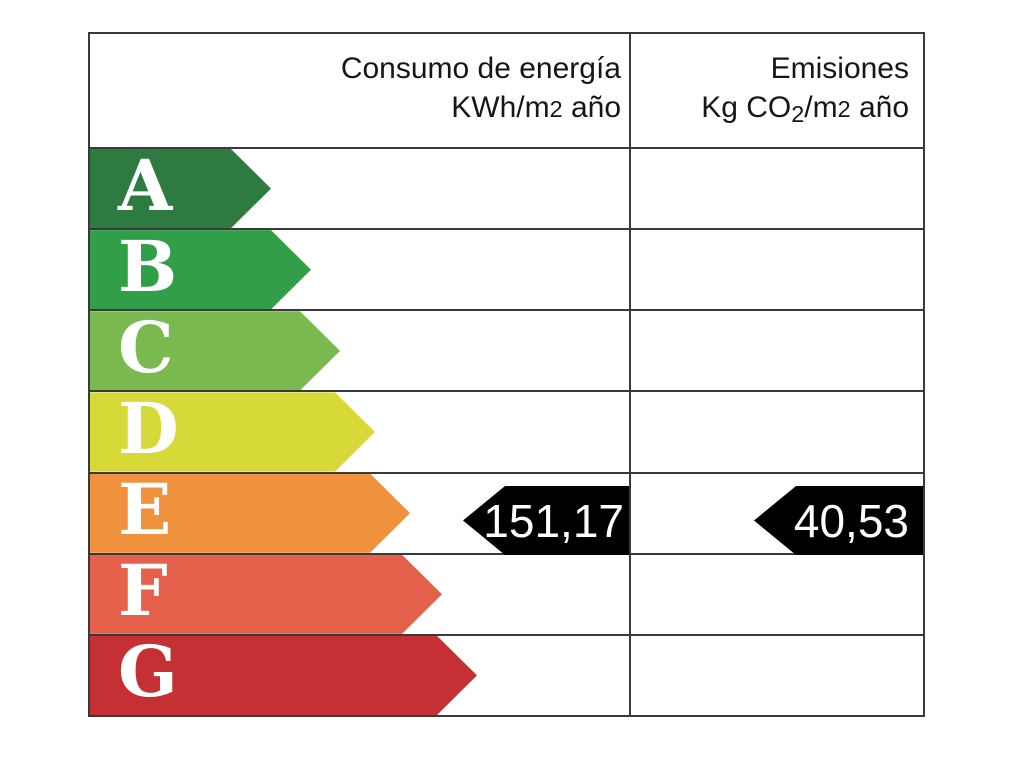 This screenshot has width=1020, height=765. I want to click on emissions-header-cell: Emisiones Kg CO2/m2 año, so click(777, 90).